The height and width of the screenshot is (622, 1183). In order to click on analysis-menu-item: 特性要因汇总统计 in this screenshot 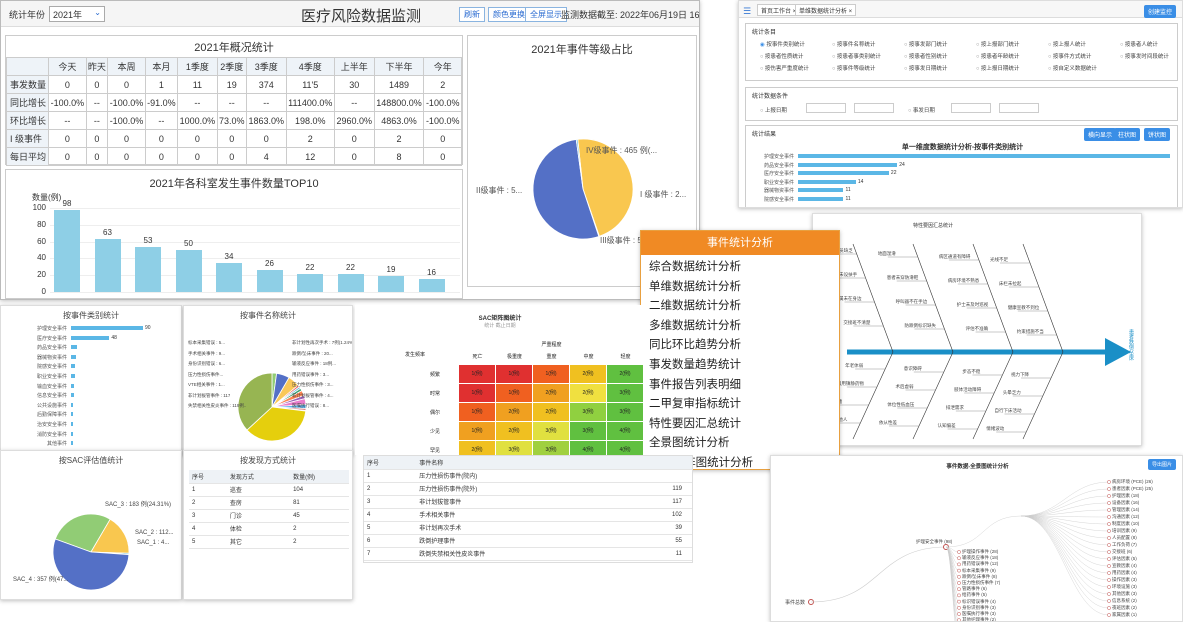, I will do `click(695, 423)`.